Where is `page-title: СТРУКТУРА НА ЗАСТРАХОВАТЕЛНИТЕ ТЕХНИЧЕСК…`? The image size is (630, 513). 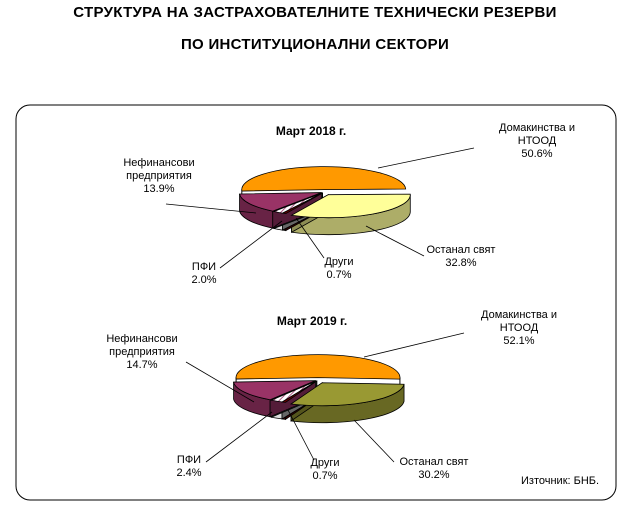
page-title: СТРУКТУРА НА ЗАСТРАХОВАТЕЛНИТЕ ТЕХНИЧЕСК… is located at coordinates (315, 12).